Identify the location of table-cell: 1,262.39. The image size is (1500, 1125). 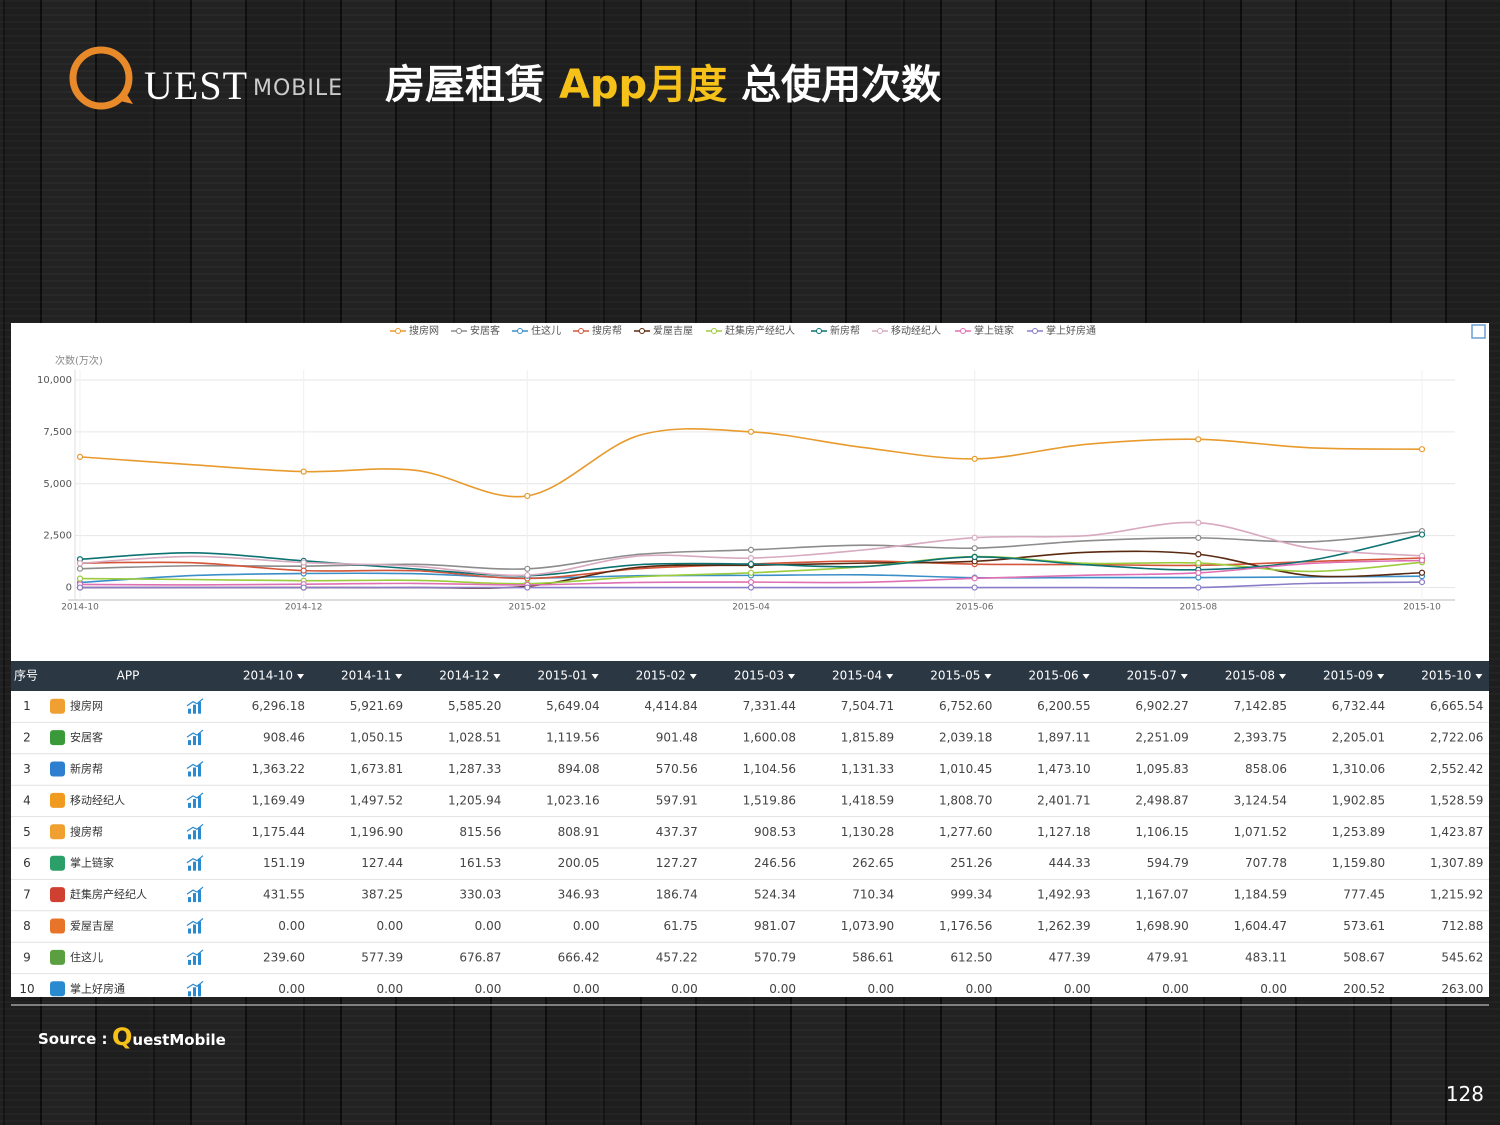
(1063, 926).